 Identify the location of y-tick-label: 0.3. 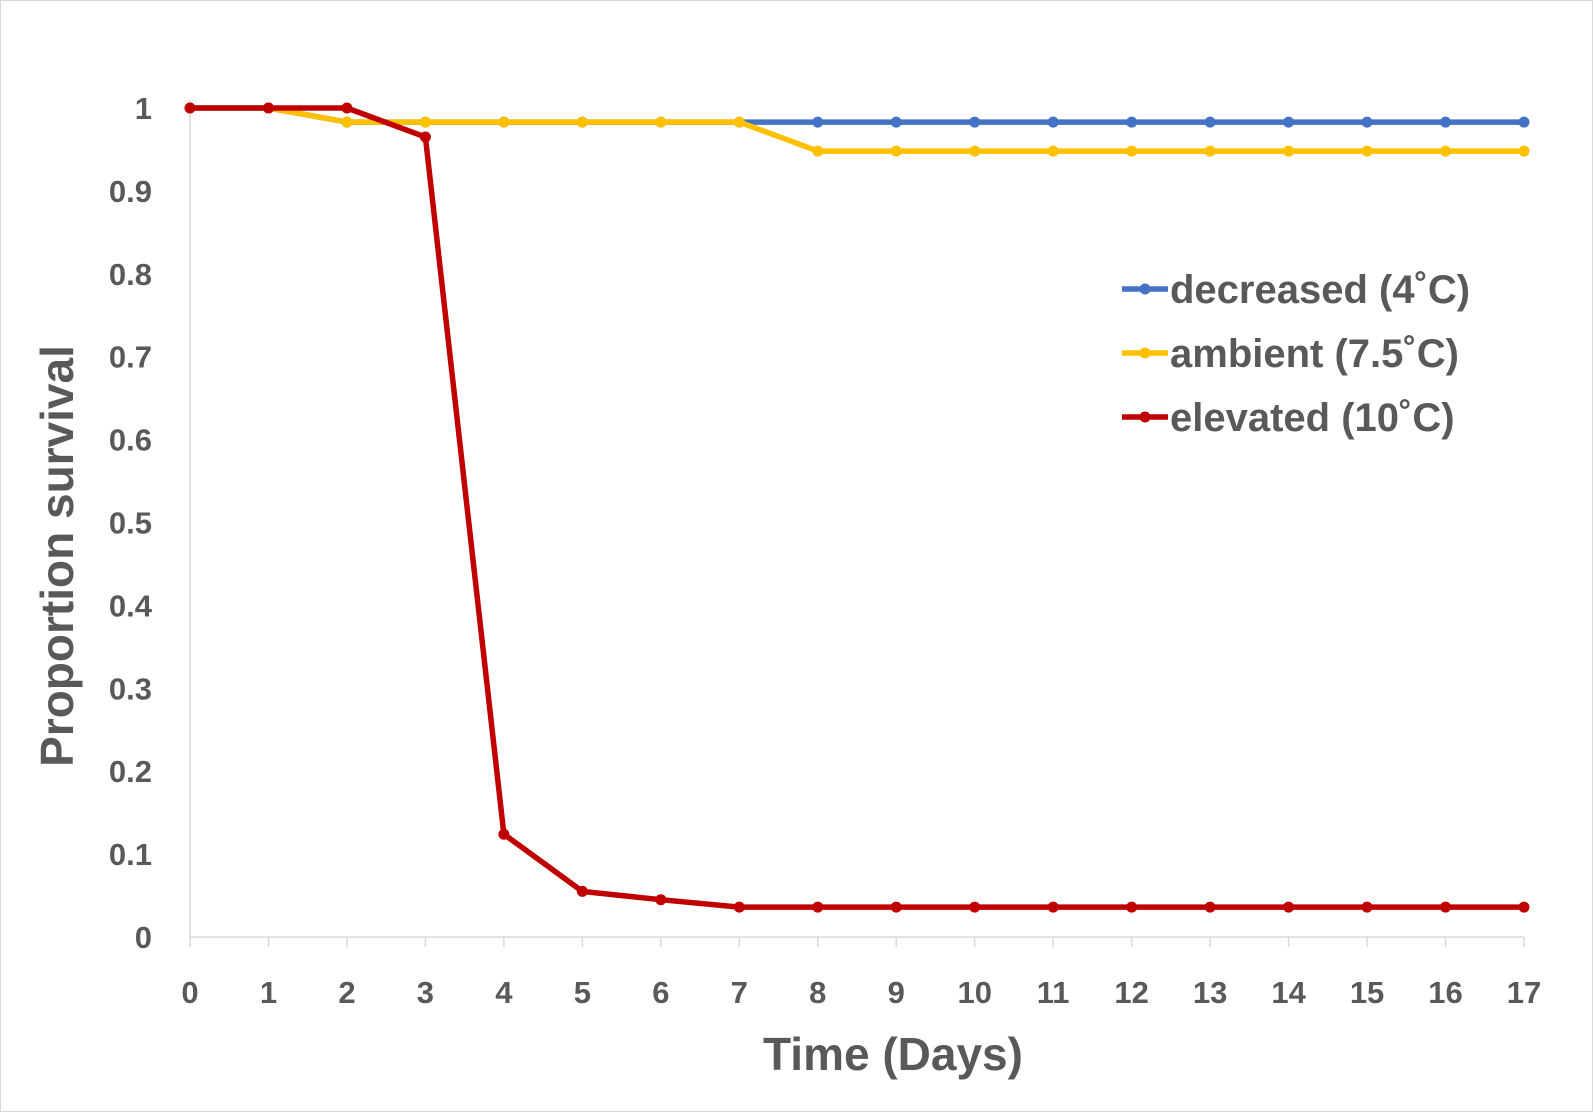
(130, 688).